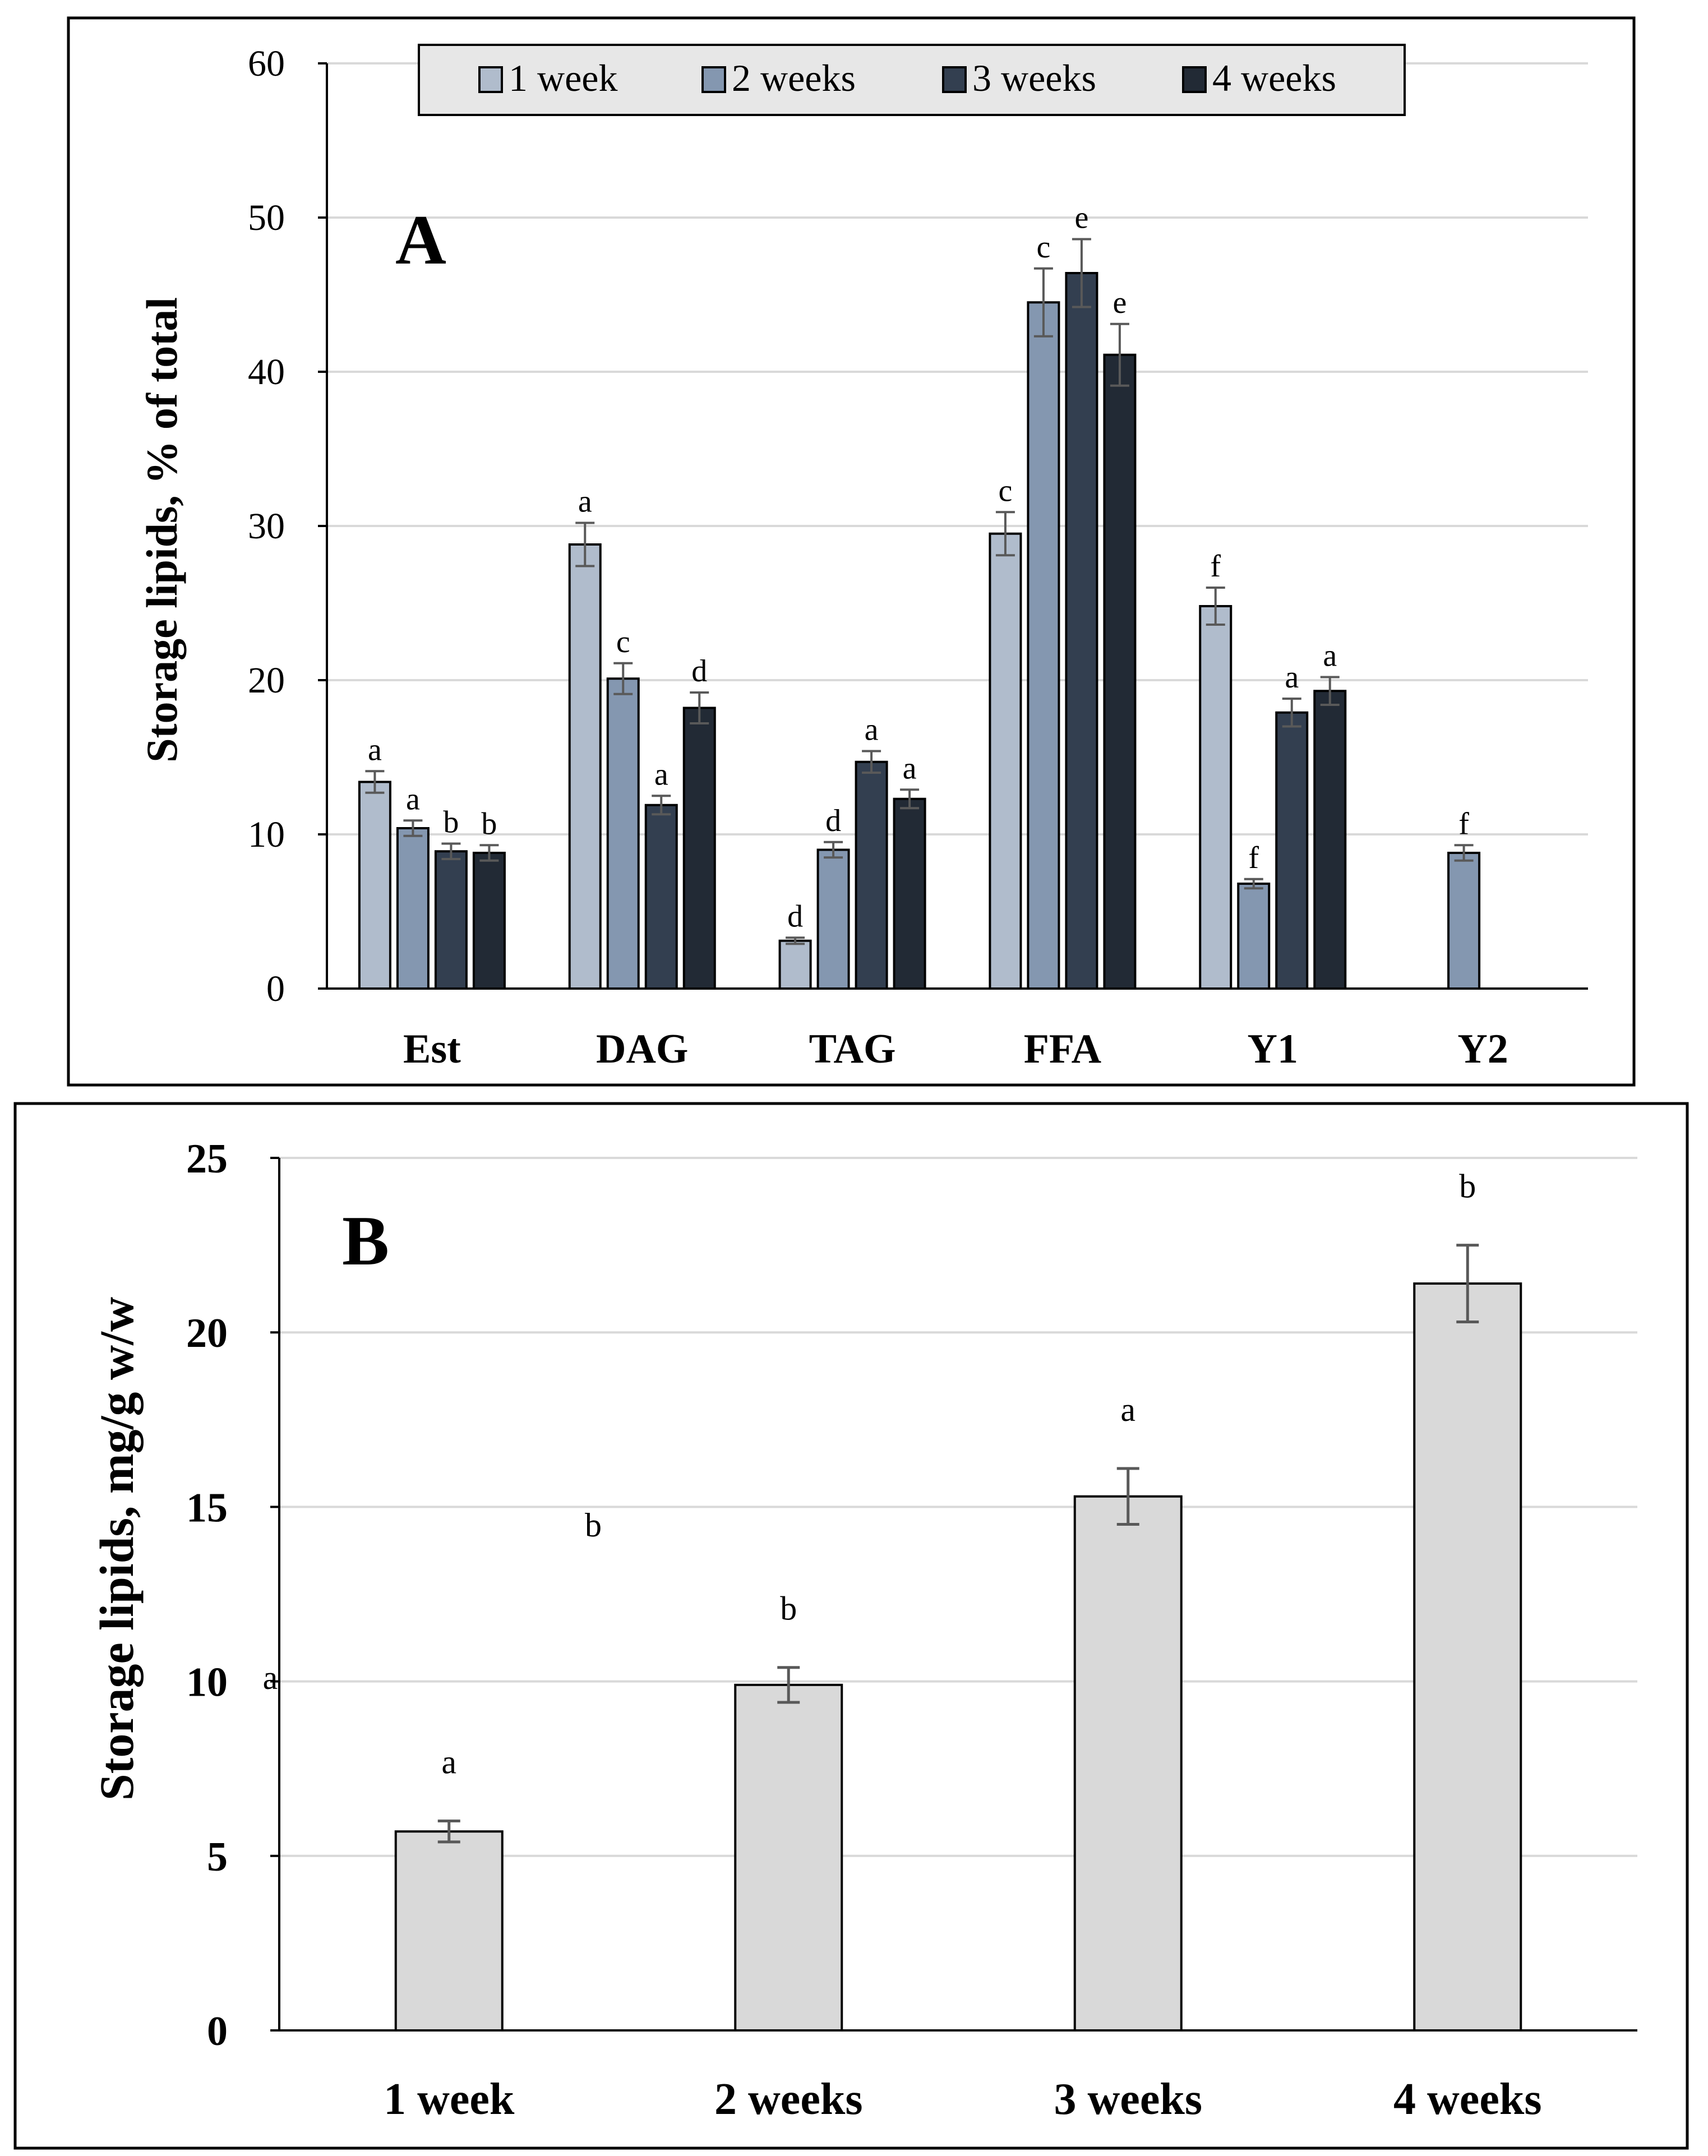 The width and height of the screenshot is (1708, 2156). What do you see at coordinates (788, 2099) in the screenshot?
I see `x-tick-label: 2 weeks` at bounding box center [788, 2099].